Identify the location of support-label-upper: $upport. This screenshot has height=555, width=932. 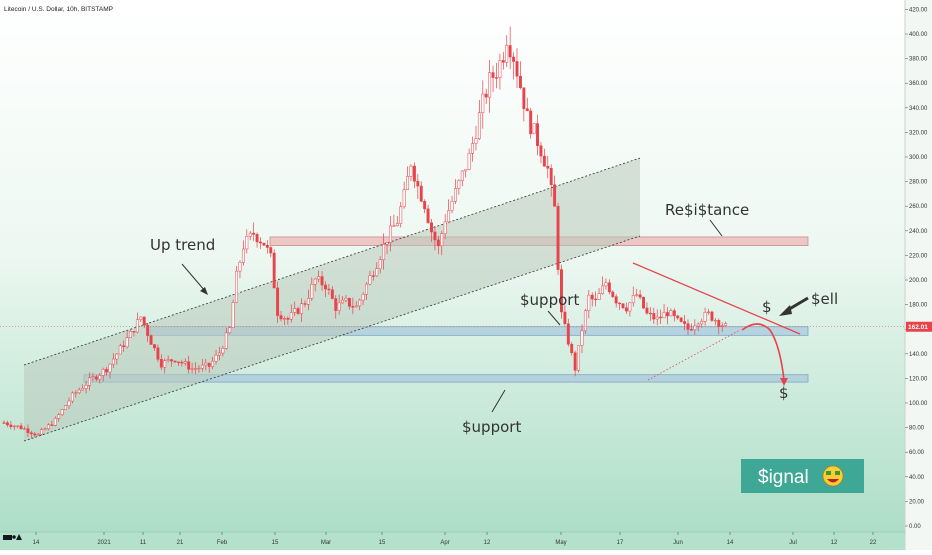
(549, 300).